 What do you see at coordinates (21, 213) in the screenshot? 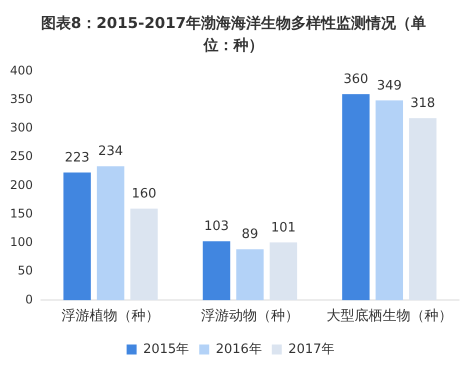
I see `y-tick-label: 150` at bounding box center [21, 213].